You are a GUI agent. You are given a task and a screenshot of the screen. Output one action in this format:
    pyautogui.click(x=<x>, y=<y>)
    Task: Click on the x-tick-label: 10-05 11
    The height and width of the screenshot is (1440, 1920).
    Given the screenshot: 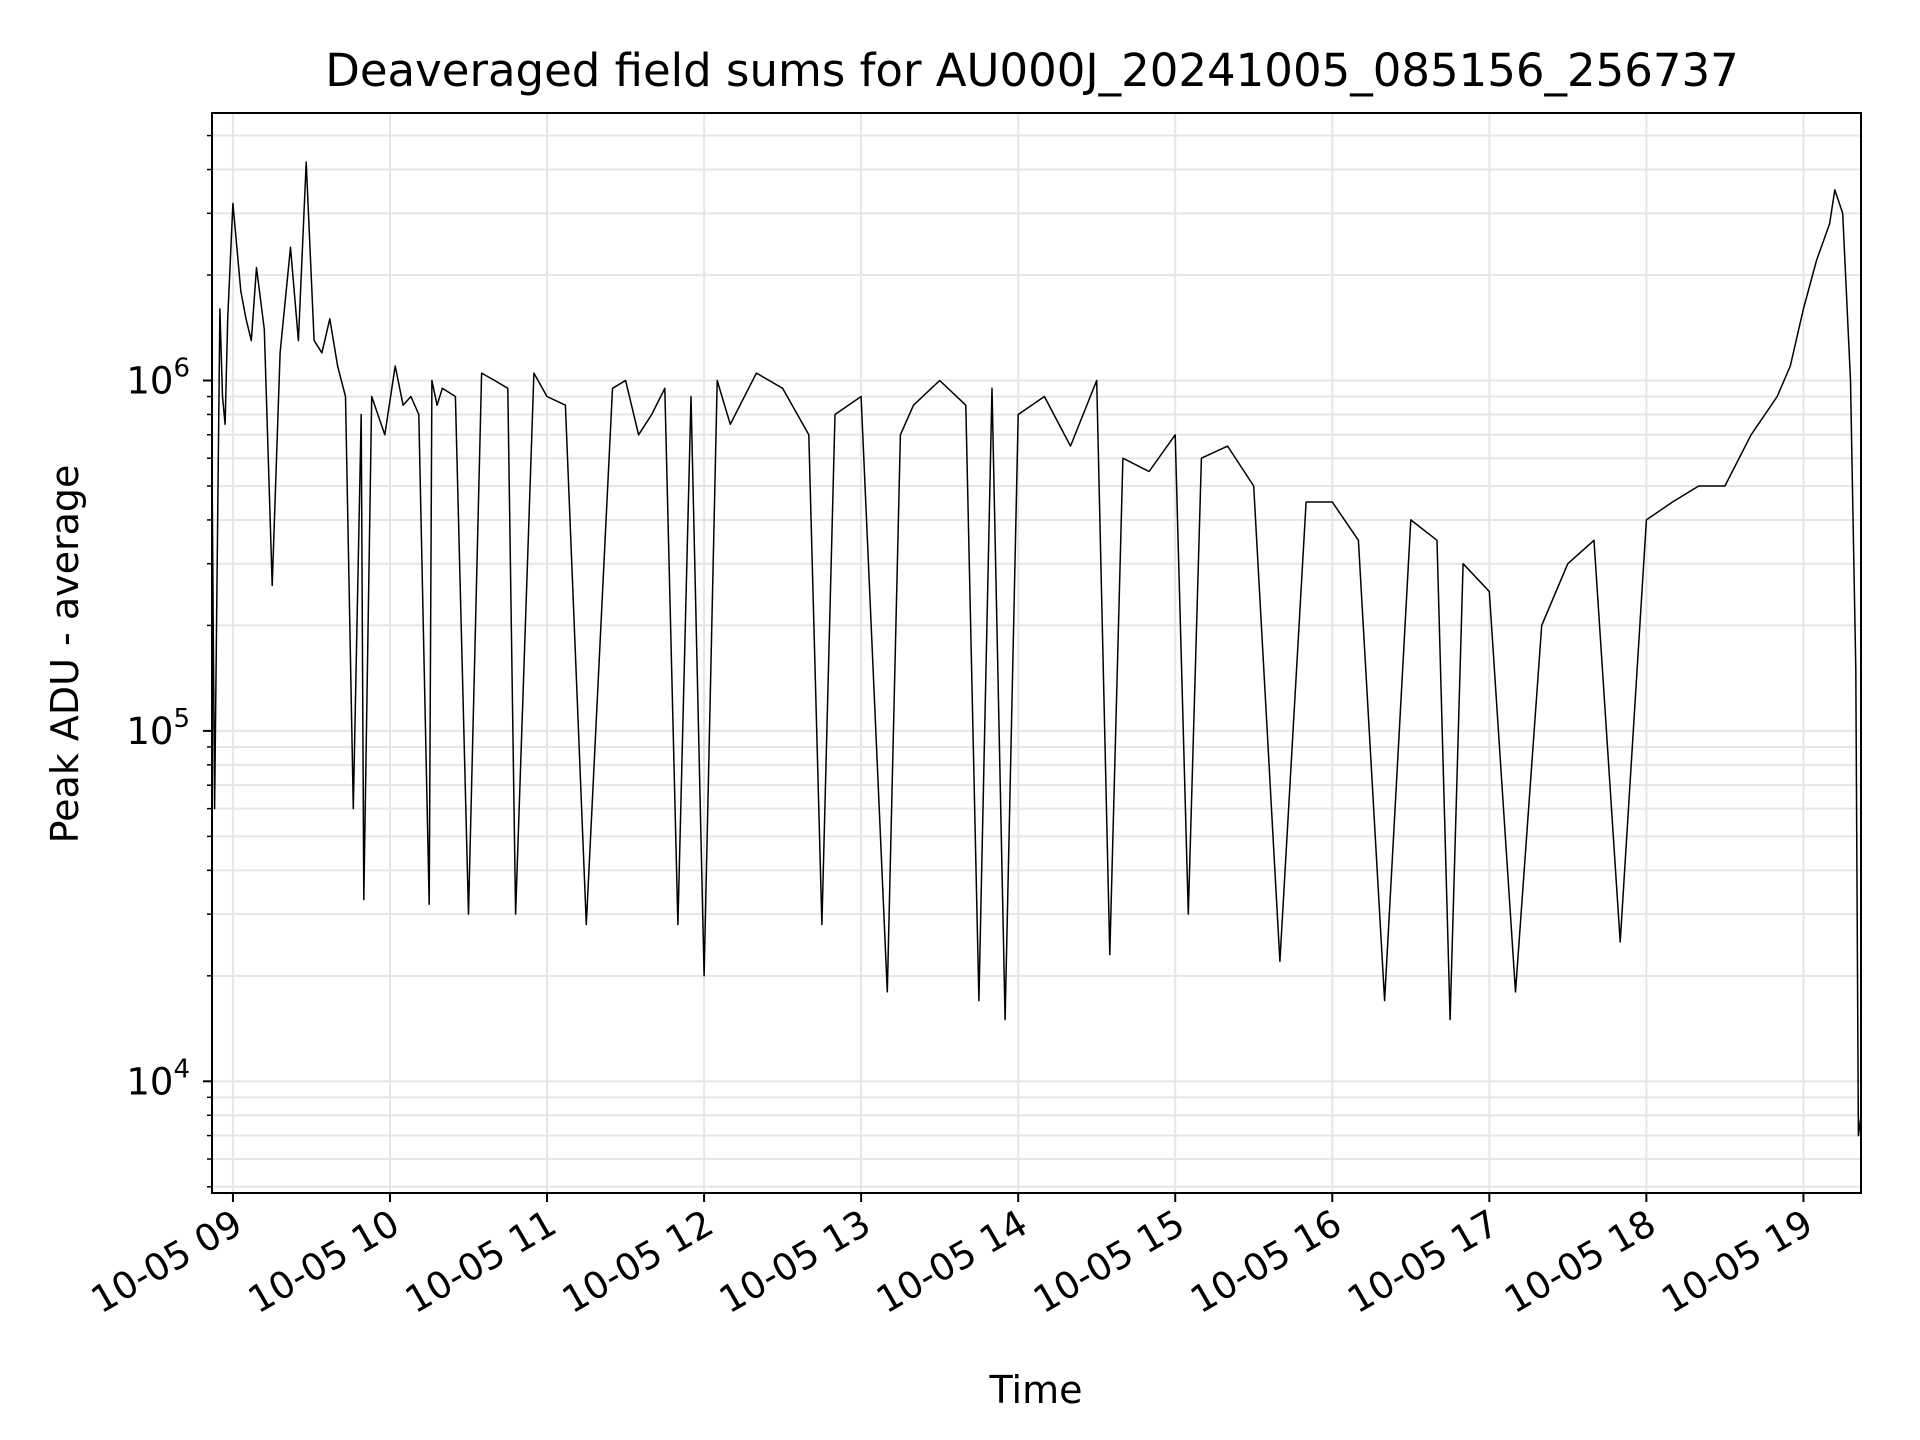 What is the action you would take?
    pyautogui.click(x=481, y=1262)
    